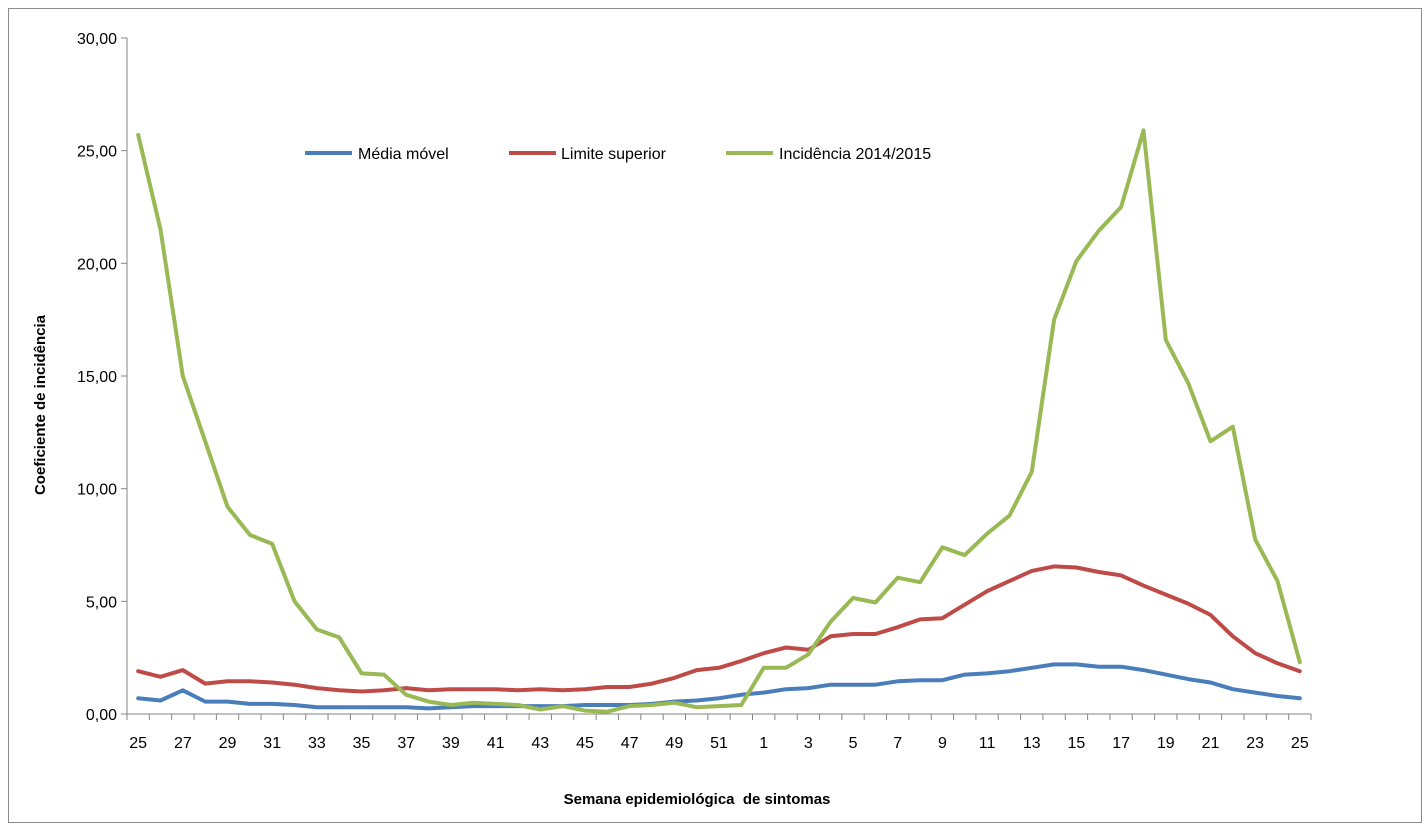 This screenshot has width=1424, height=825. Describe the element at coordinates (697, 799) in the screenshot. I see `x-axis-title: Semana epidemiológica de sintomas` at that location.